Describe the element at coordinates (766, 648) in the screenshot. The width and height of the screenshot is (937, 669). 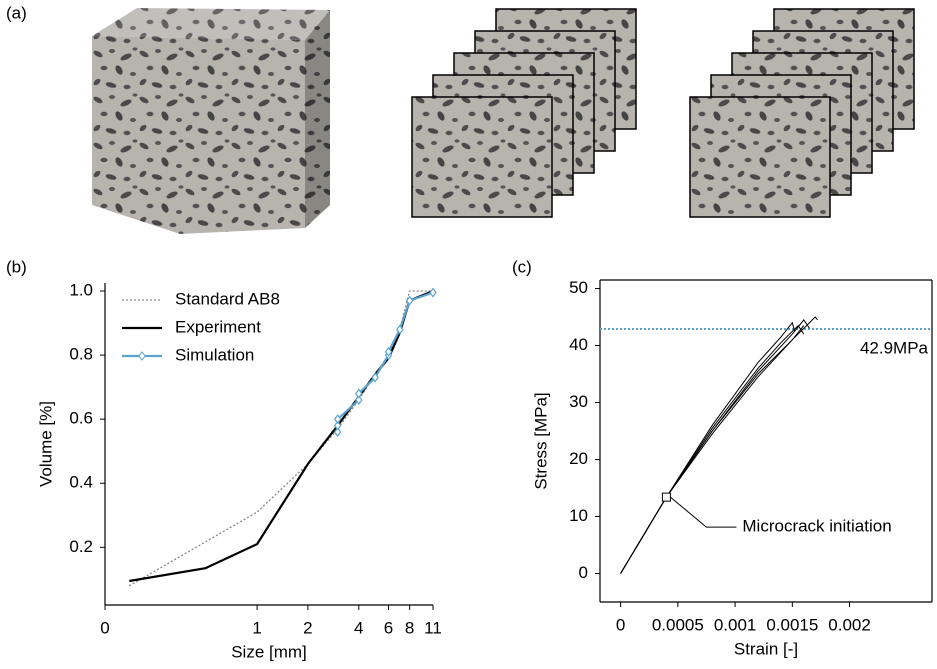
I see `x-axis-label: Strain [-]` at that location.